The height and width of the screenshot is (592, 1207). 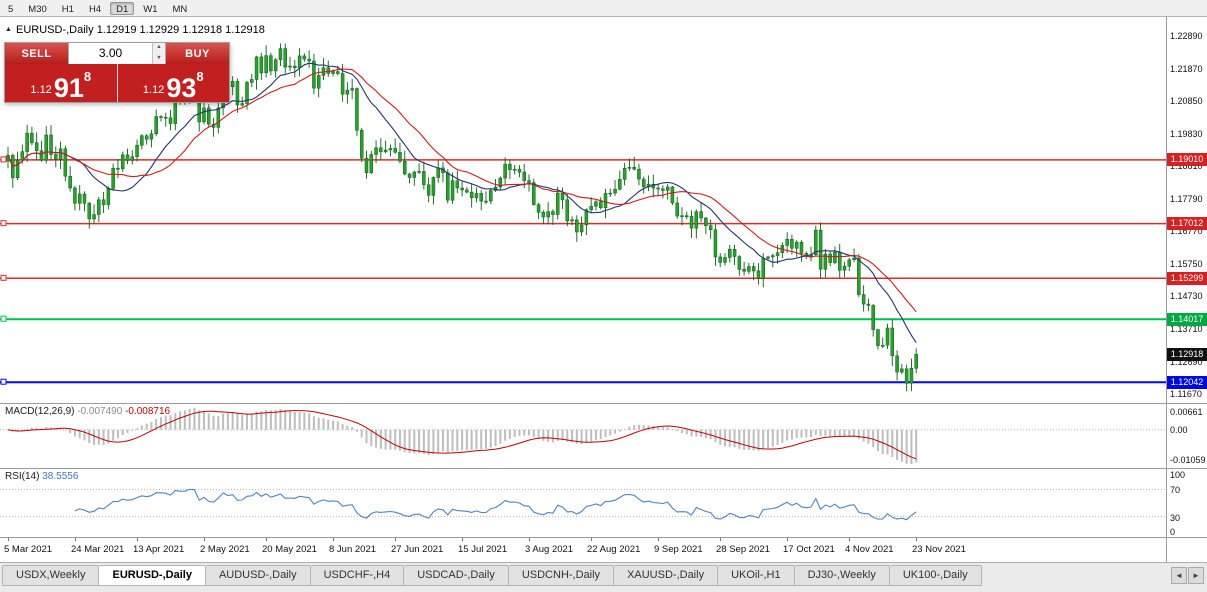 I want to click on tab-eurusd-daily: EURUSD-,Daily, so click(x=152, y=575).